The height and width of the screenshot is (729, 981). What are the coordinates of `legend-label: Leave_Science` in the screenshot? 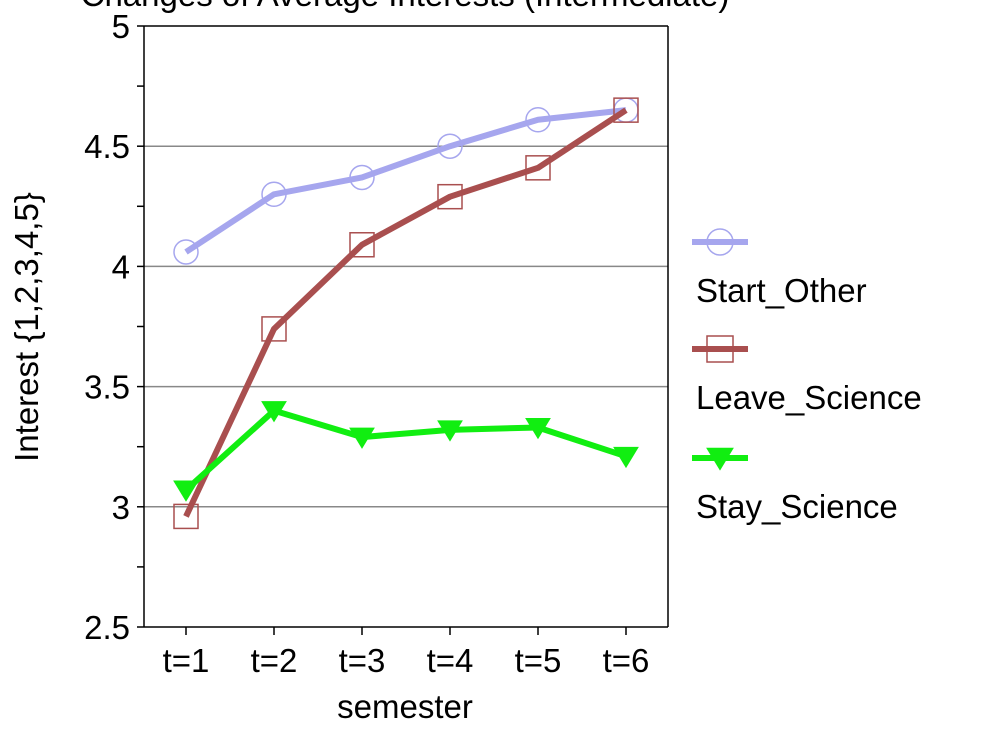 It's located at (809, 397).